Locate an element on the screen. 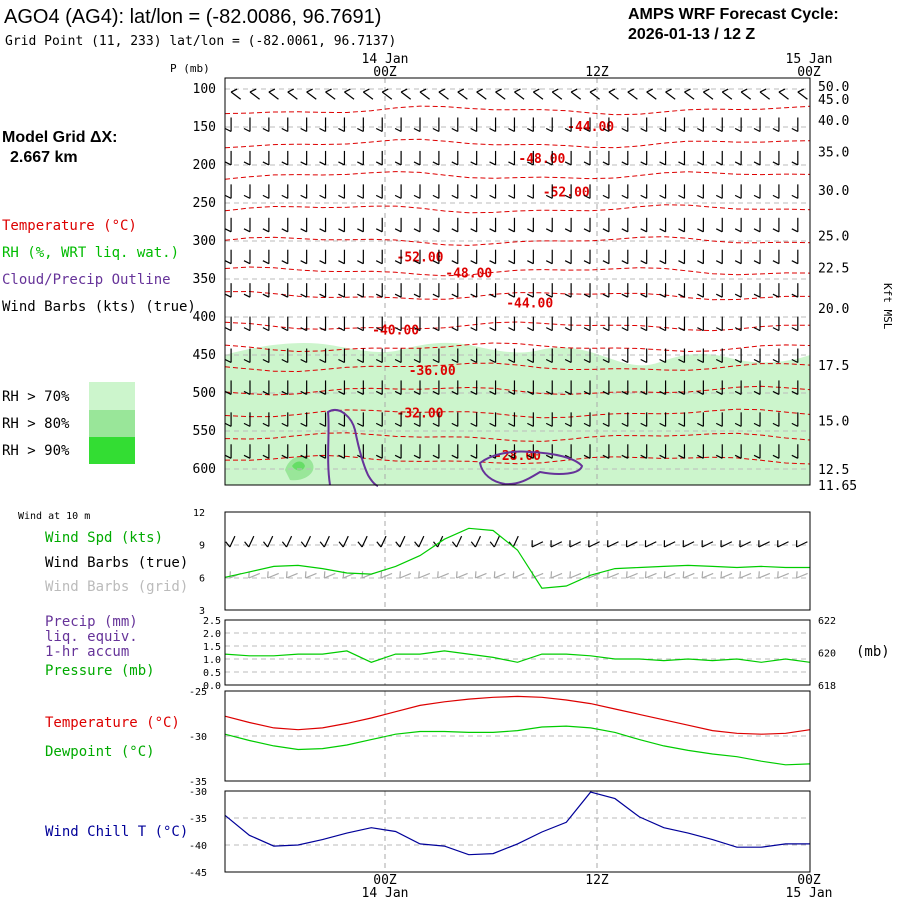 The height and width of the screenshot is (900, 900). surface-dewpoint-label: Dewpoint (°C) is located at coordinates (100, 752).